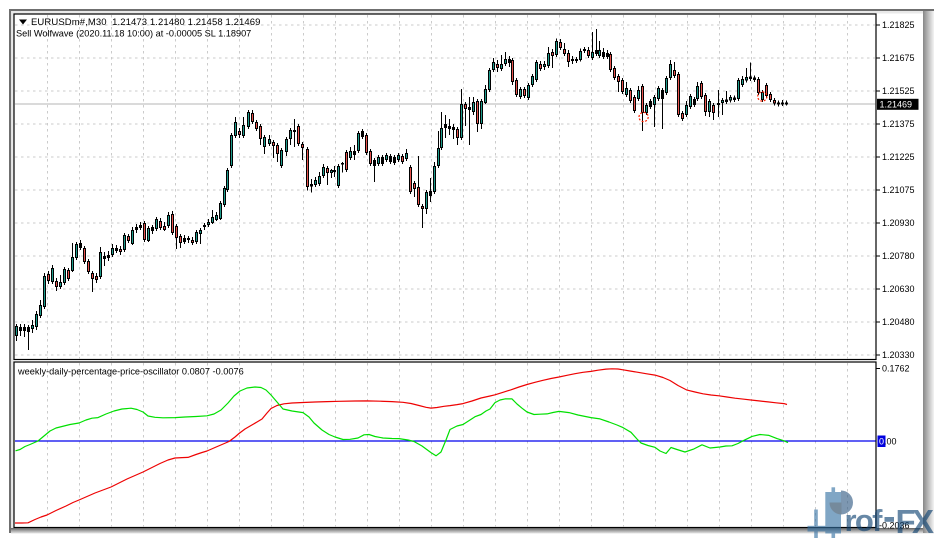 This screenshot has width=935, height=538. I want to click on svg-text: 1.20630, so click(898, 289).